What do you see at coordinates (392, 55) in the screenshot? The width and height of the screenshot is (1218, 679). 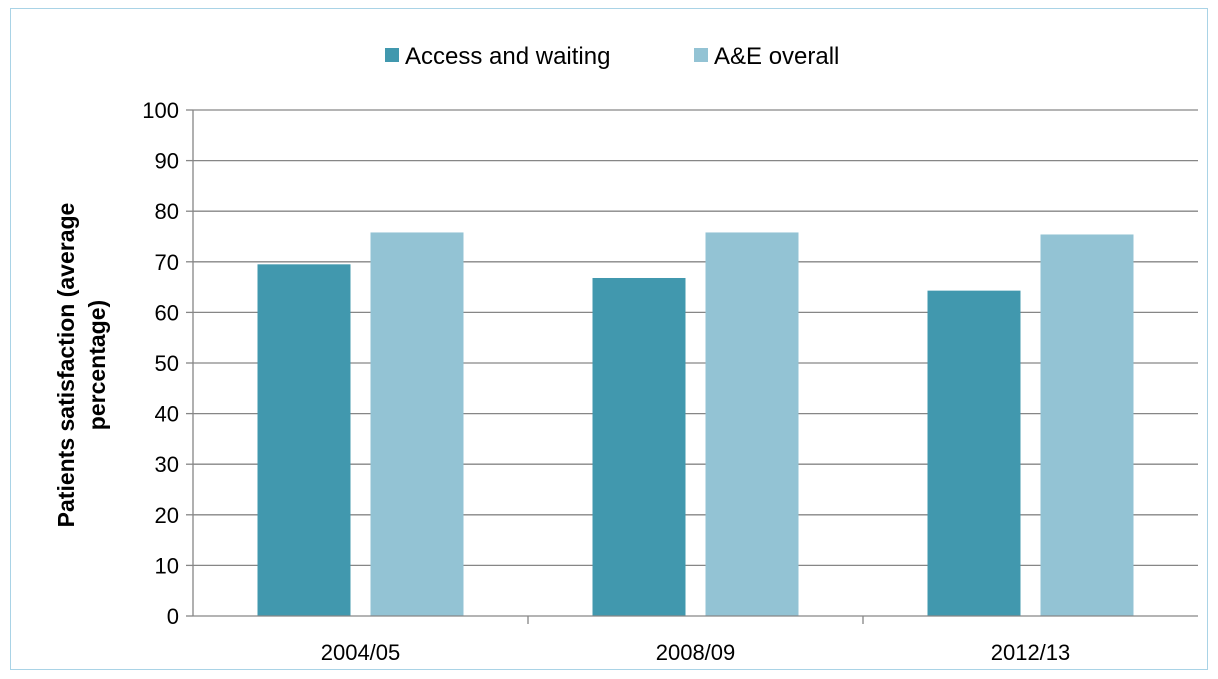 I see `legend-swatch-access-and-waiting` at bounding box center [392, 55].